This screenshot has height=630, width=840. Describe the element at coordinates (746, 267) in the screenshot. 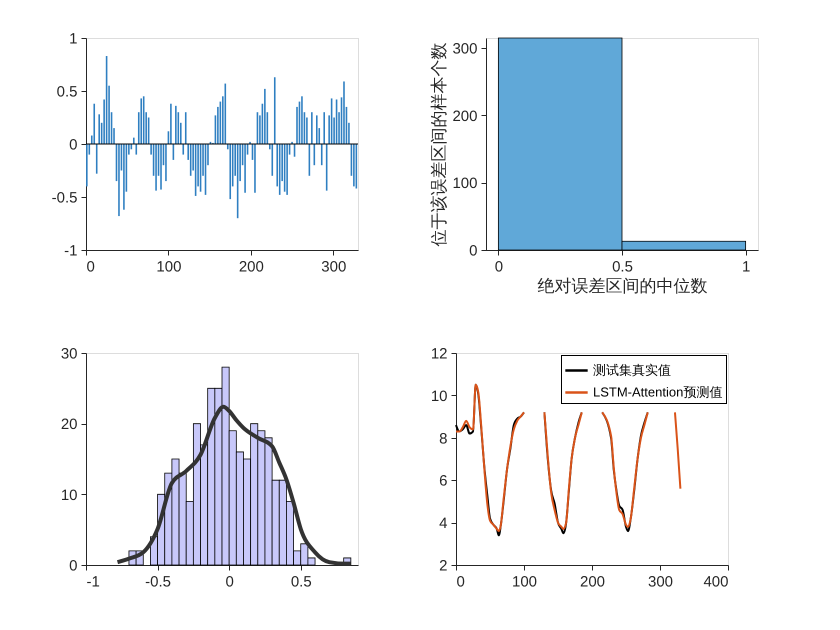

I see `x-tick-label: 1` at that location.